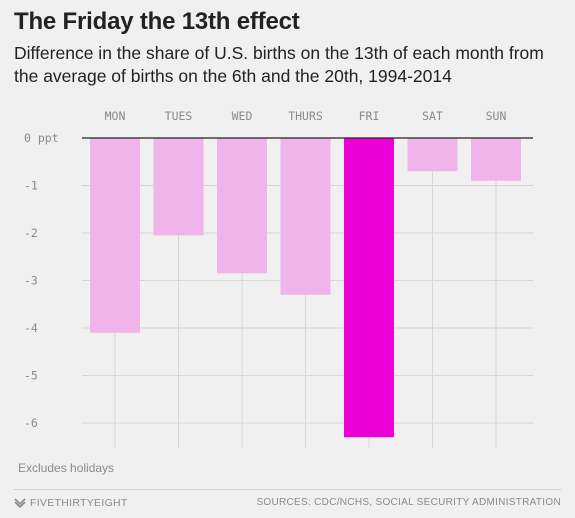  I want to click on footer-brand: FIVETHIRTYEIGHT, so click(71, 503).